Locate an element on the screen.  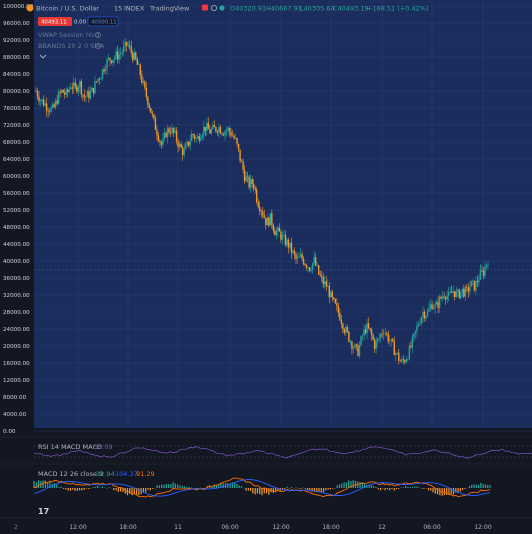
bid-price: 40493.11 is located at coordinates (54, 23).